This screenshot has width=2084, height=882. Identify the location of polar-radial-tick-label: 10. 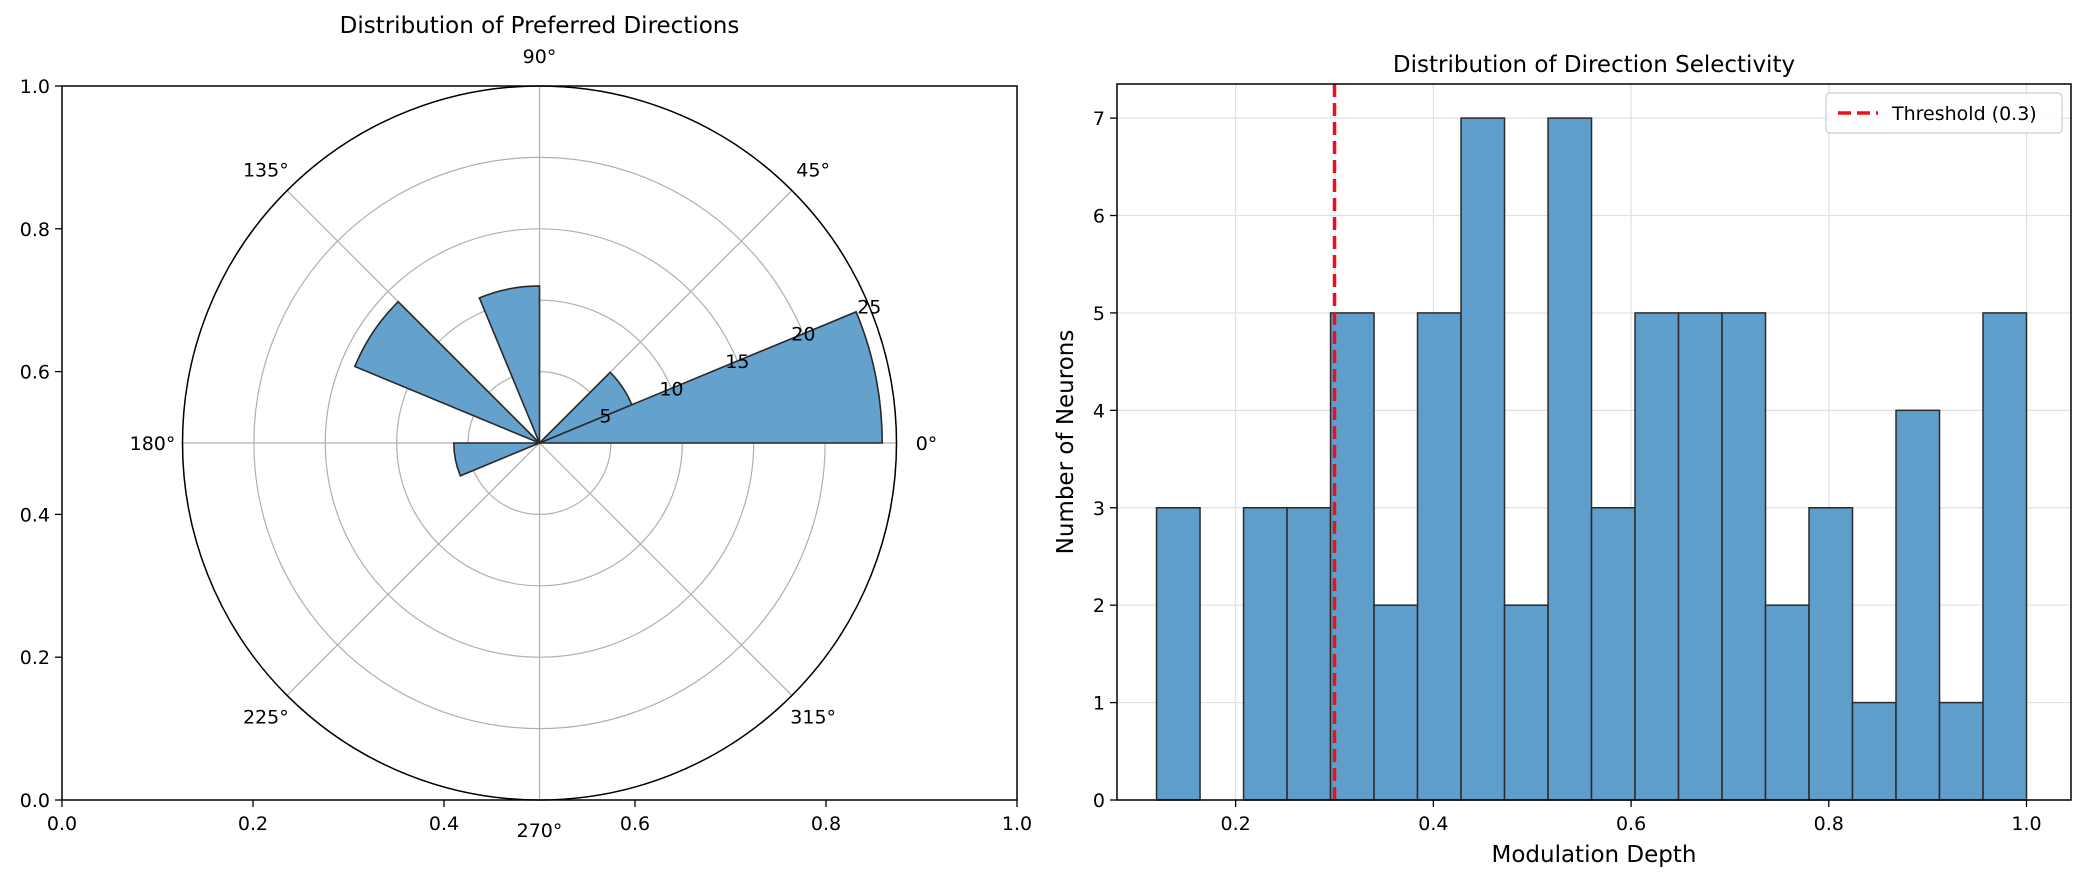
(671, 389).